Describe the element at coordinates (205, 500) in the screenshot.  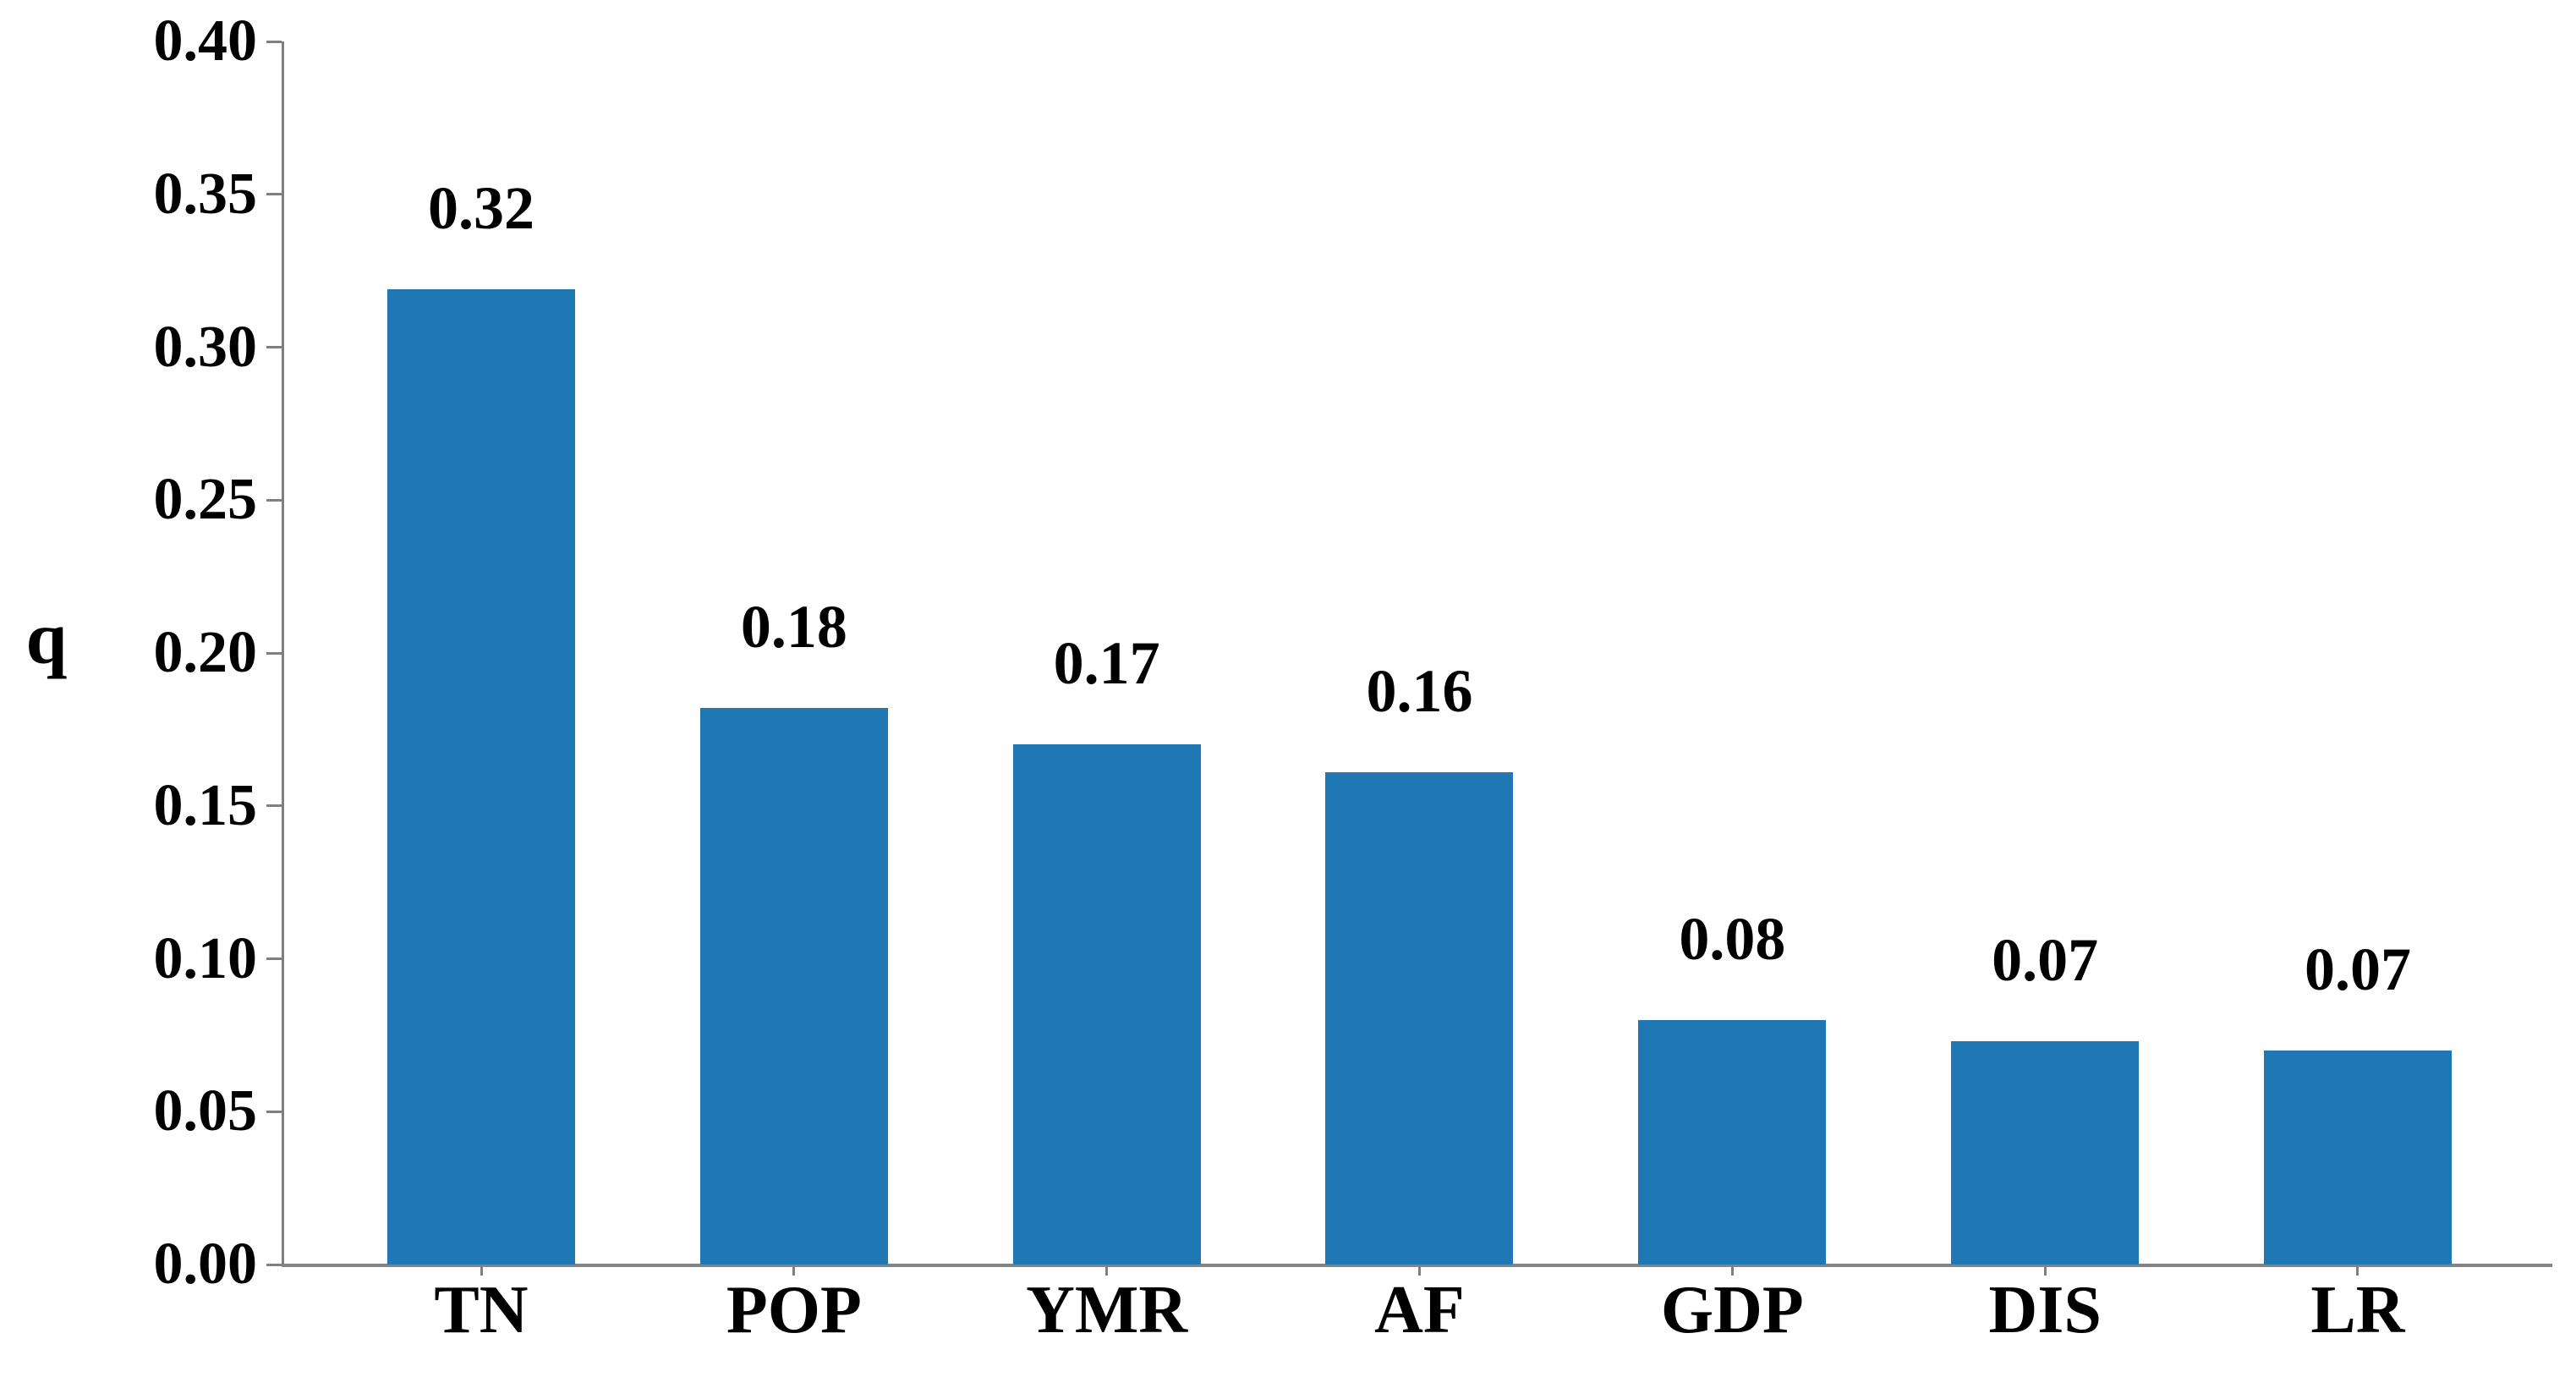
I see `y-tick-label: 0.25` at that location.